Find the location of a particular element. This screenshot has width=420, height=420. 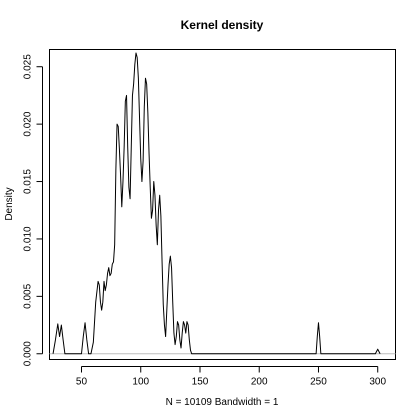

x-tick-label: 50 is located at coordinates (82, 382).